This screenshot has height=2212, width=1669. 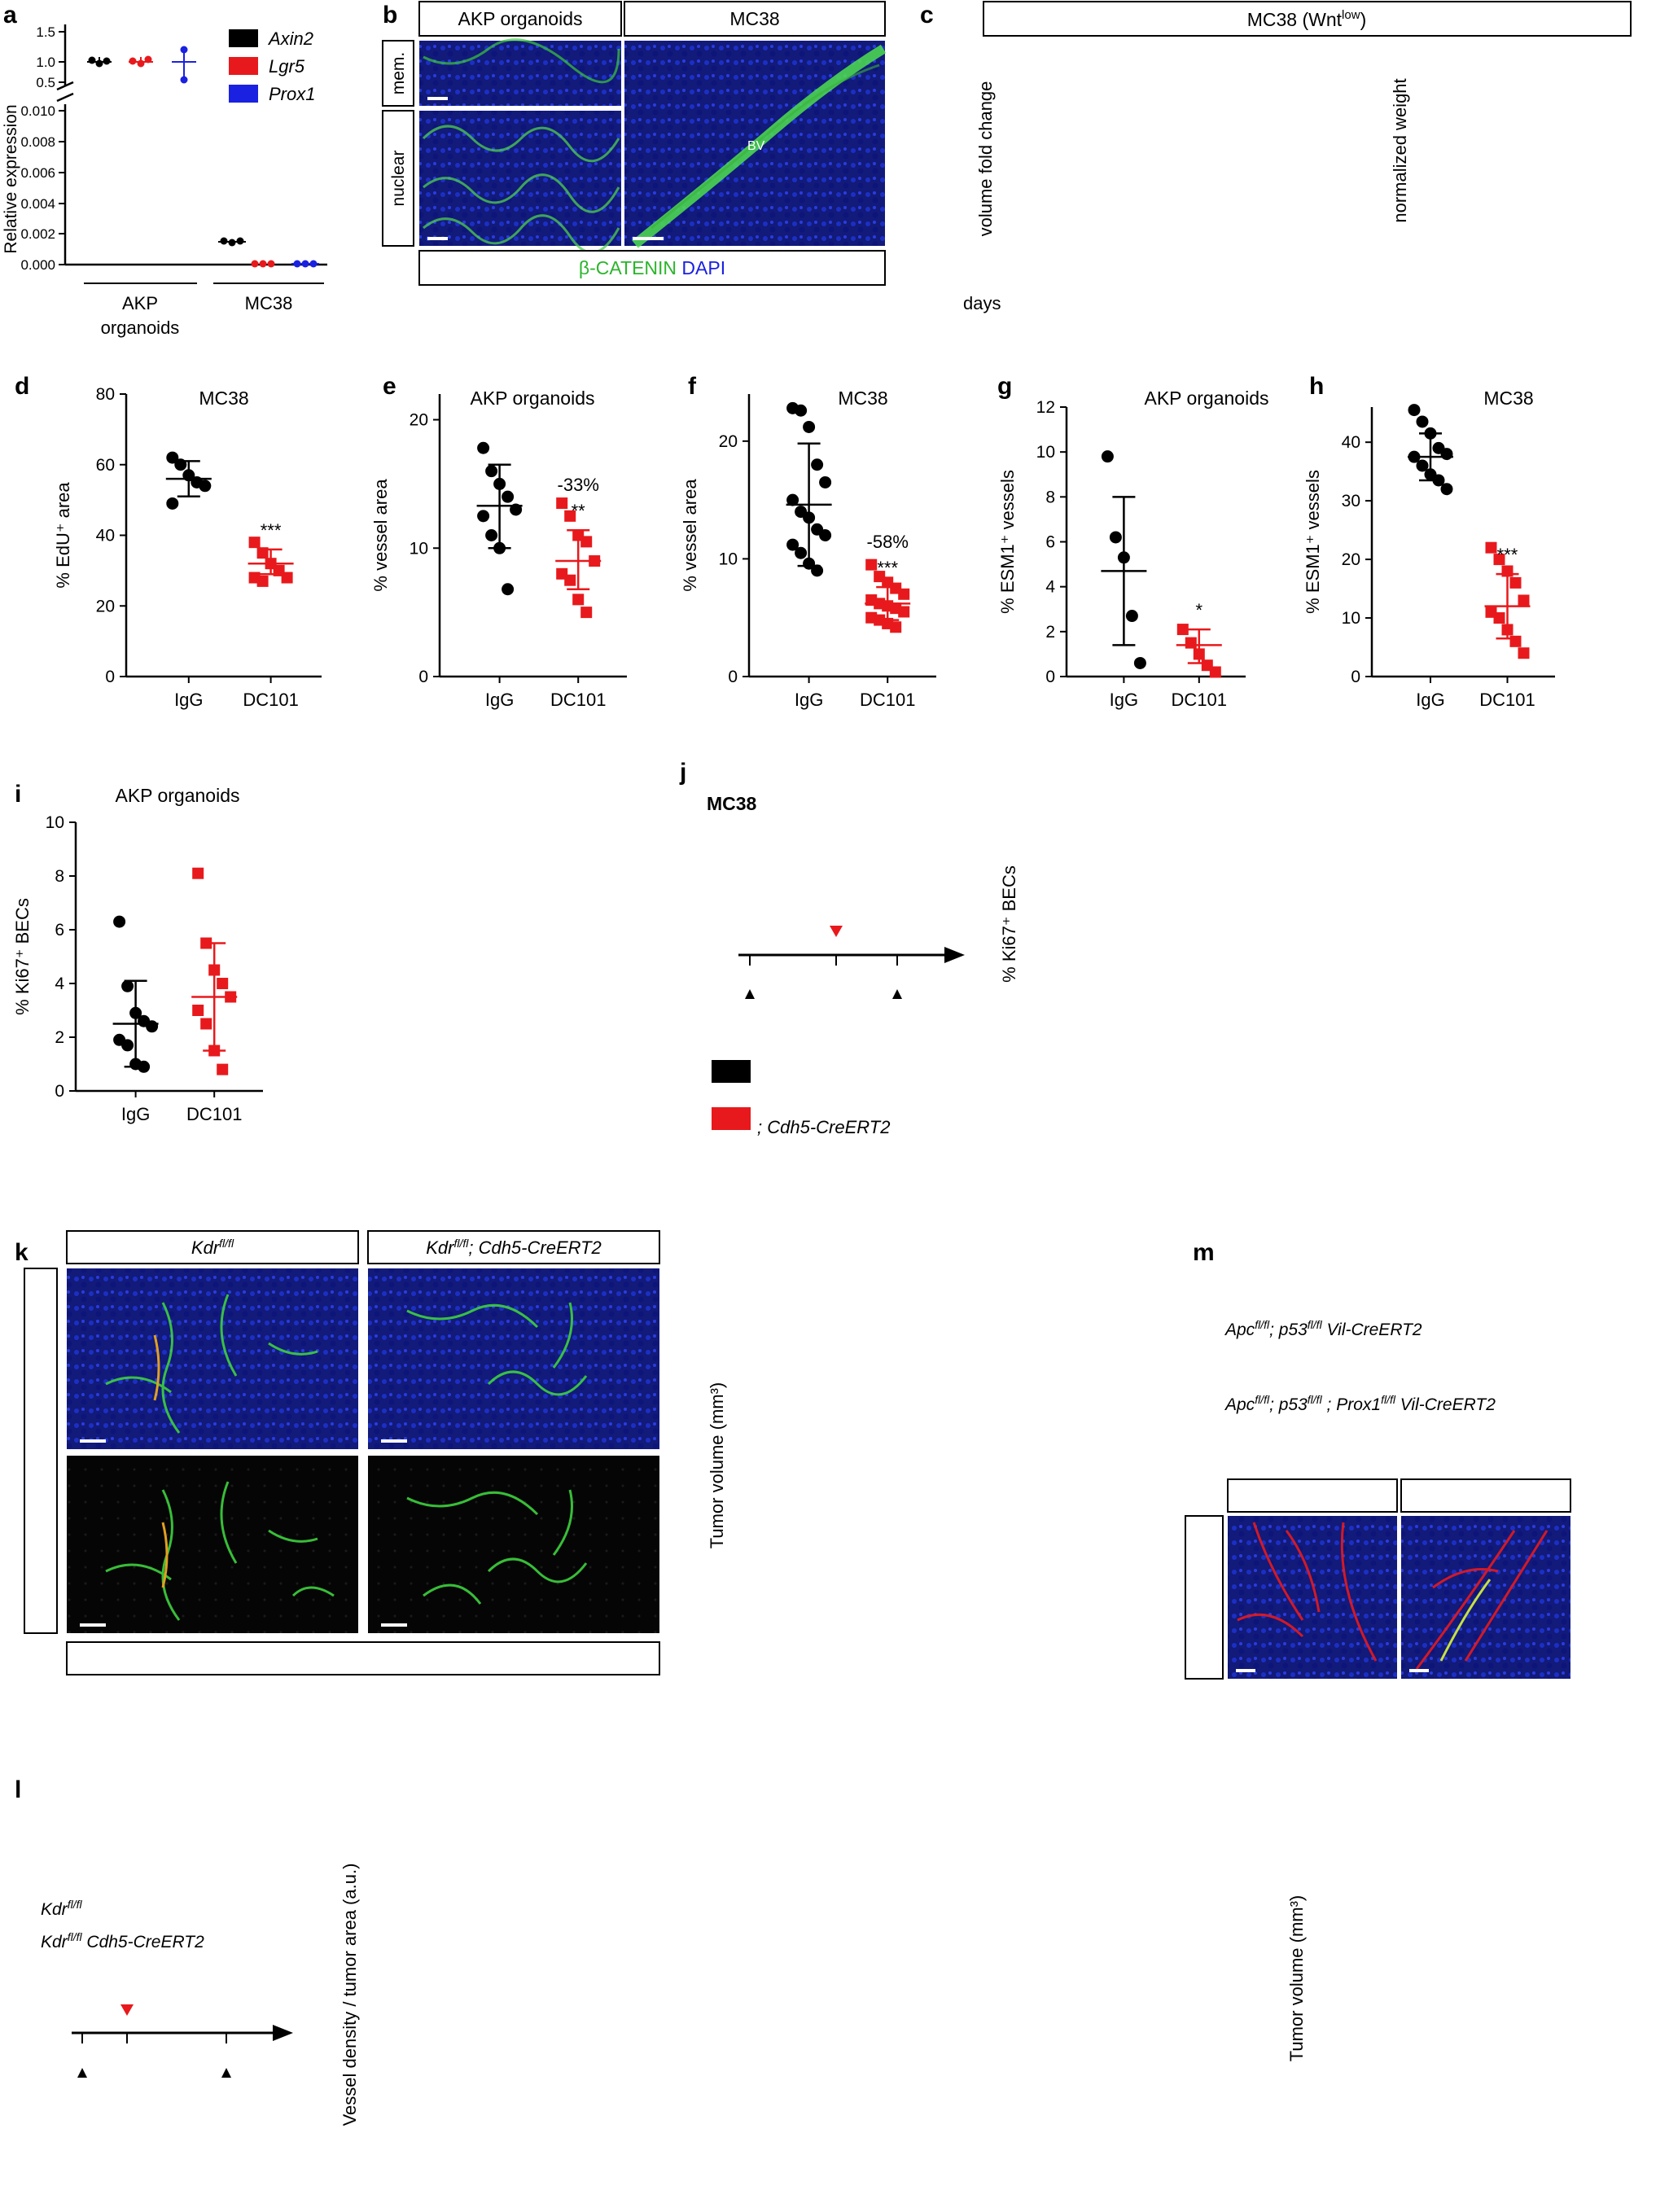 What do you see at coordinates (692, 386) in the screenshot?
I see `panel-letter: f` at bounding box center [692, 386].